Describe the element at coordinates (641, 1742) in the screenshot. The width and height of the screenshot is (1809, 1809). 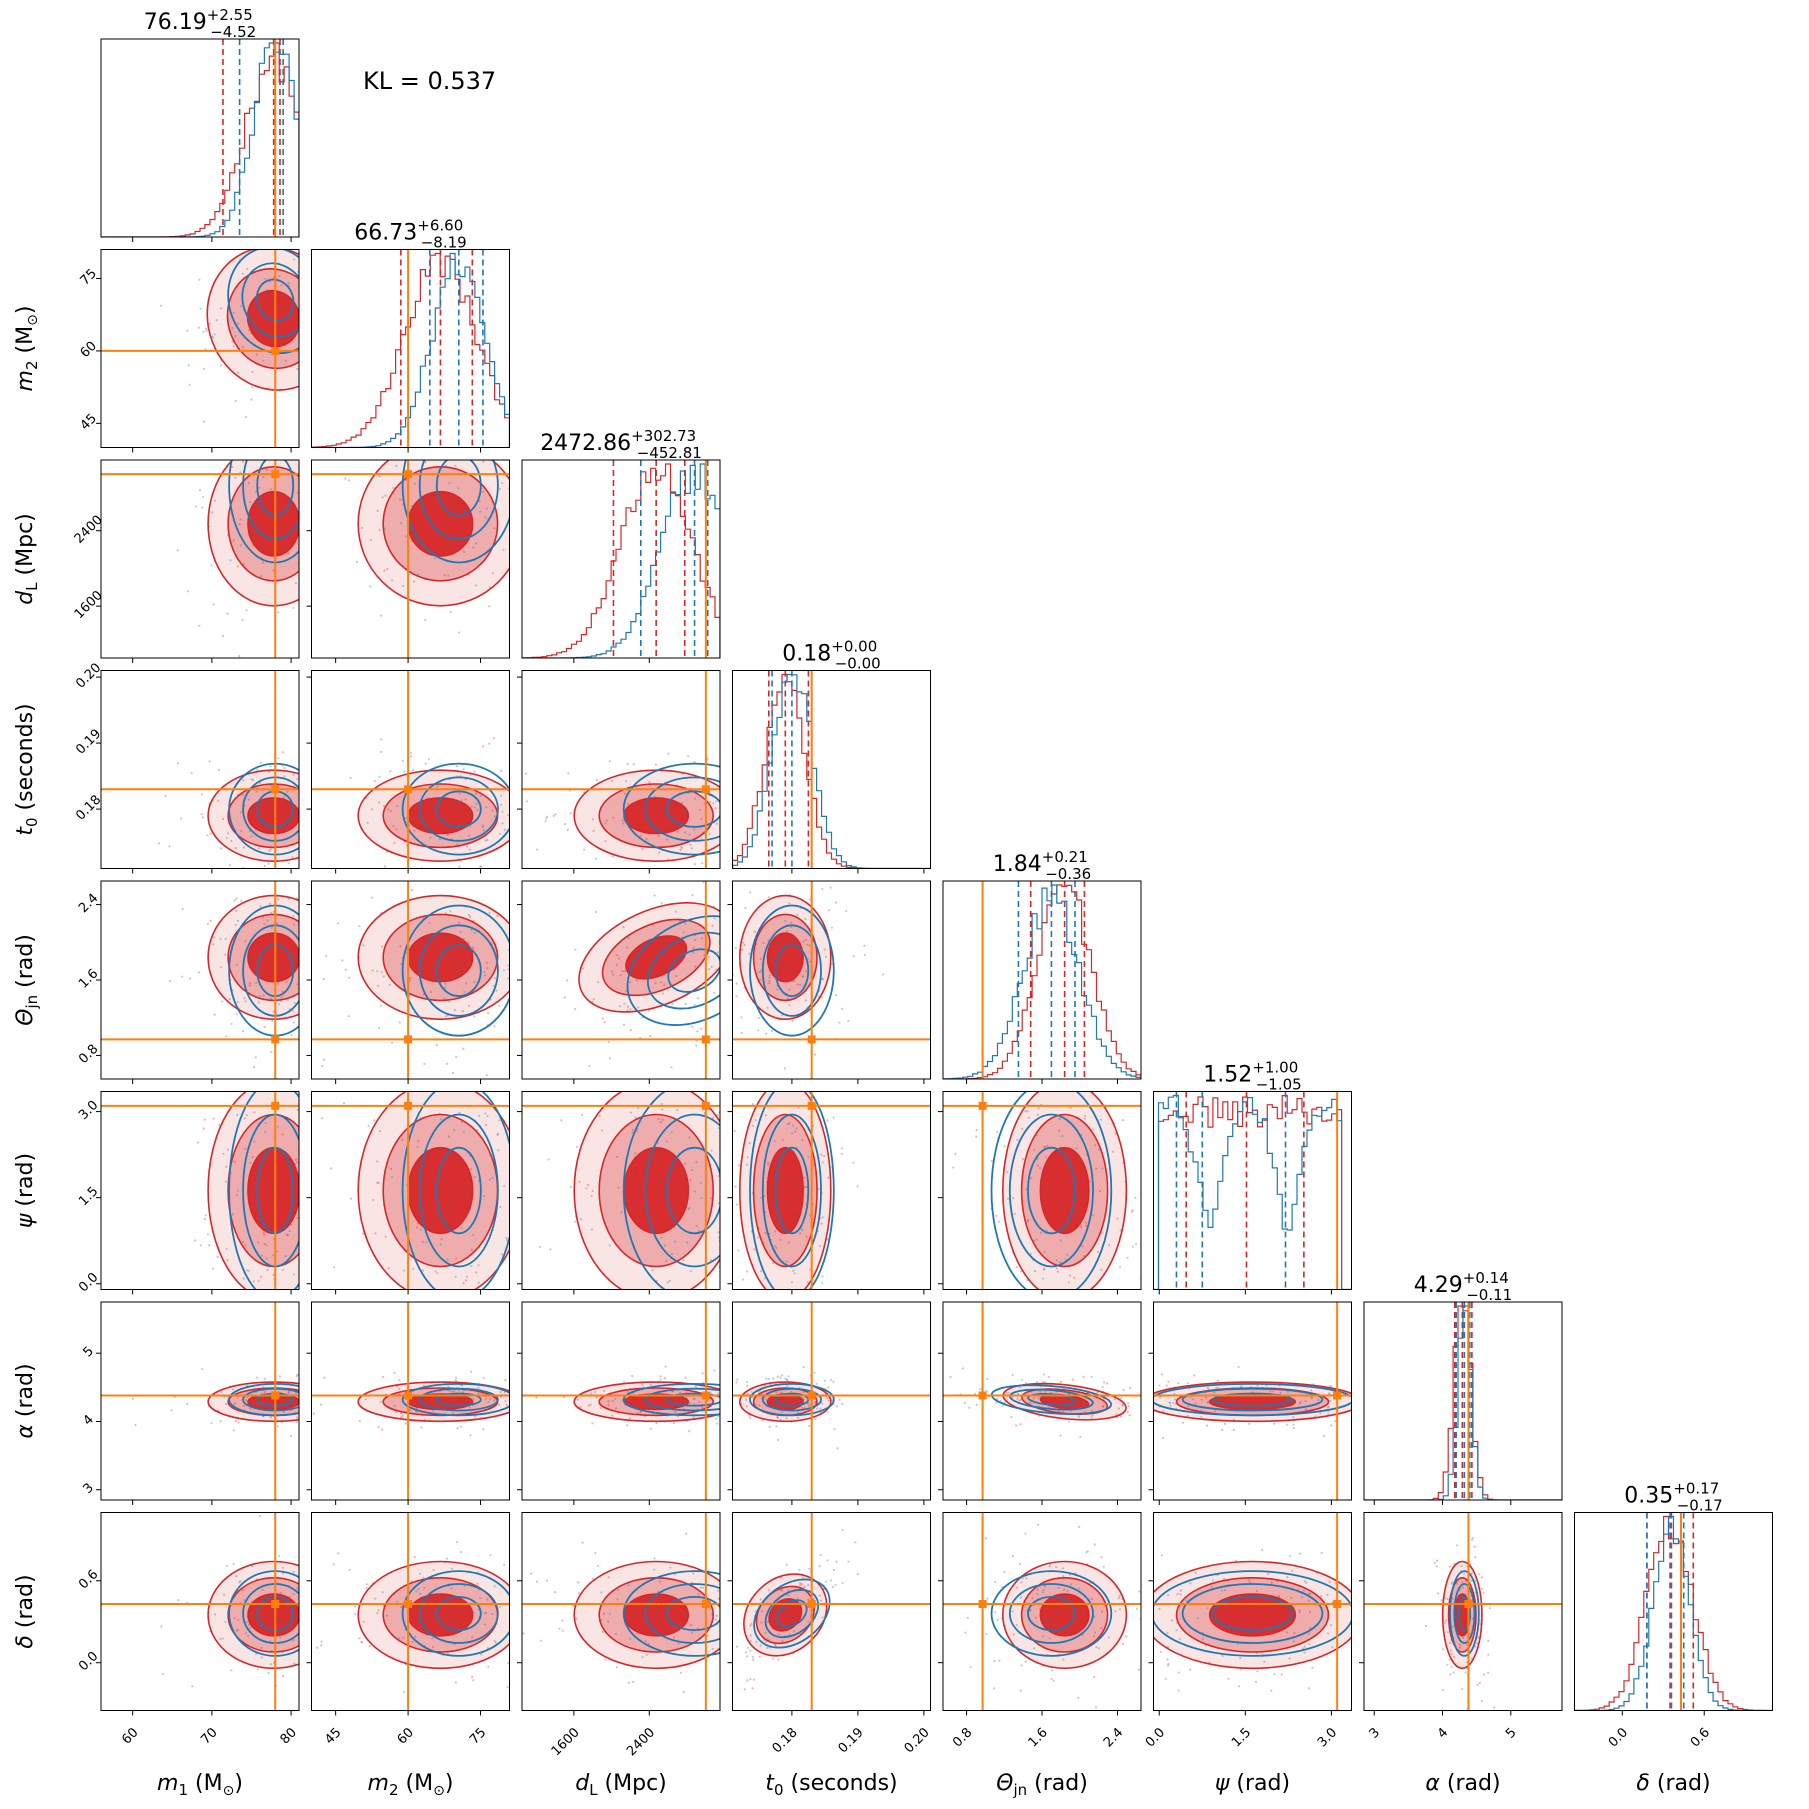
I see `x-tick-label-dL: 2400` at that location.